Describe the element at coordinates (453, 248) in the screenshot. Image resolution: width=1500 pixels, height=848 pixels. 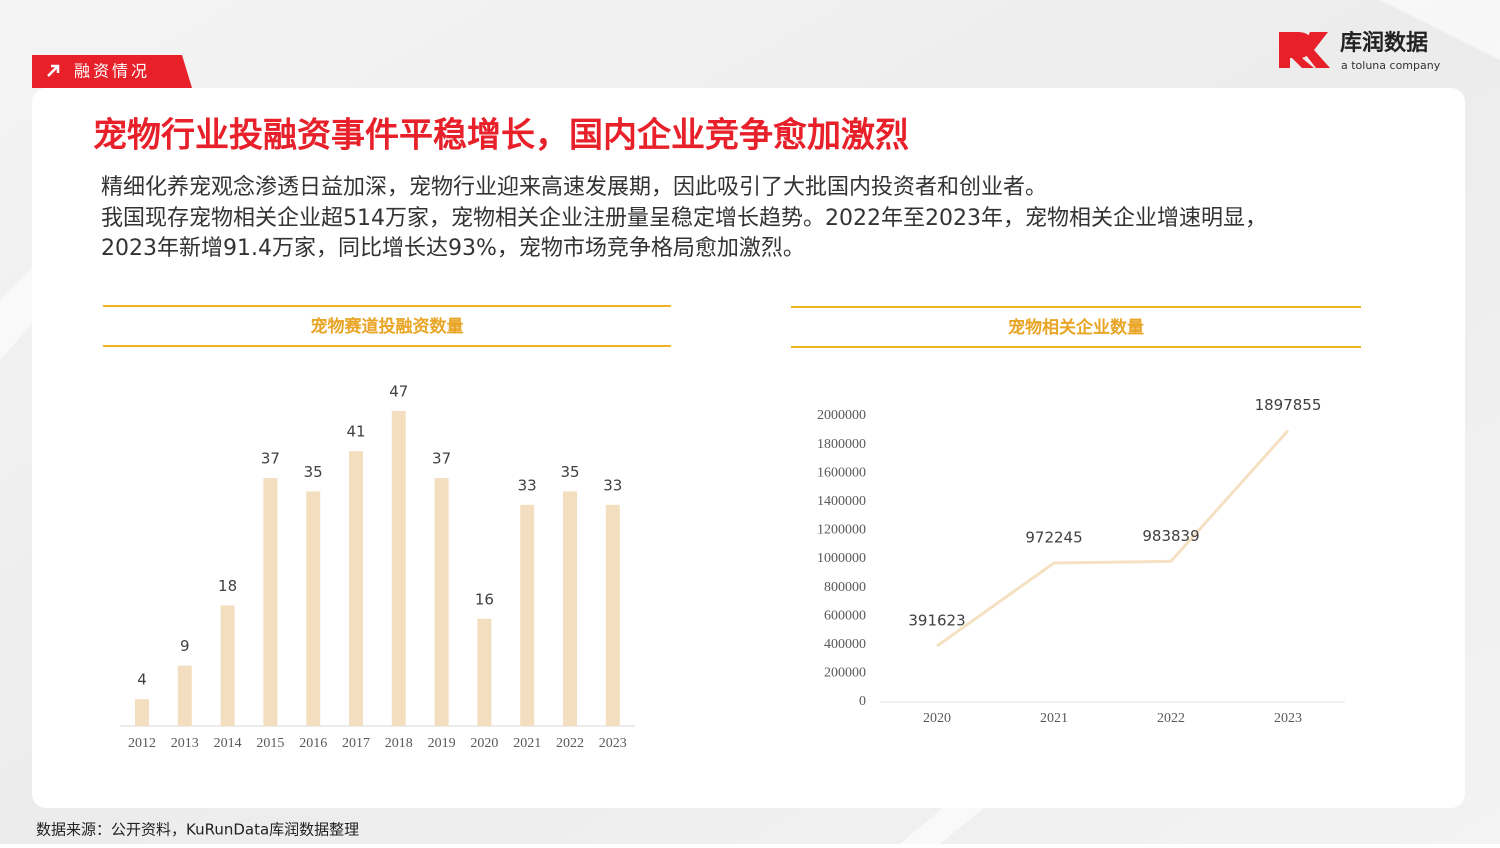
I see `body-line: 2023年新增91.4万家，同比增长达93%，宠物市场竞争格局愈加激烈。` at that location.